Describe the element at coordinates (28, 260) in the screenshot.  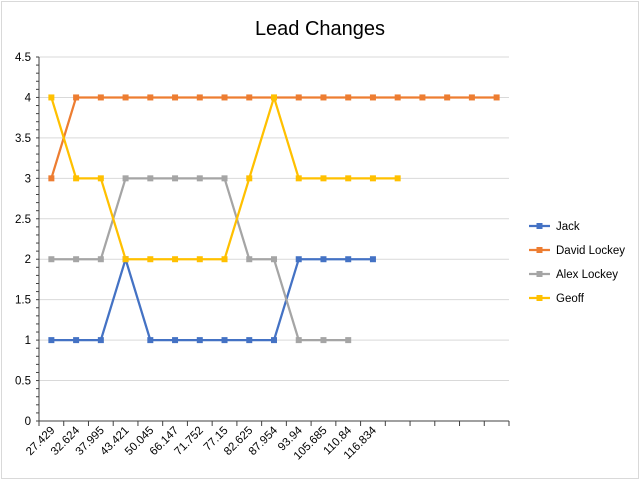
I see `y-tick-label: 2` at that location.